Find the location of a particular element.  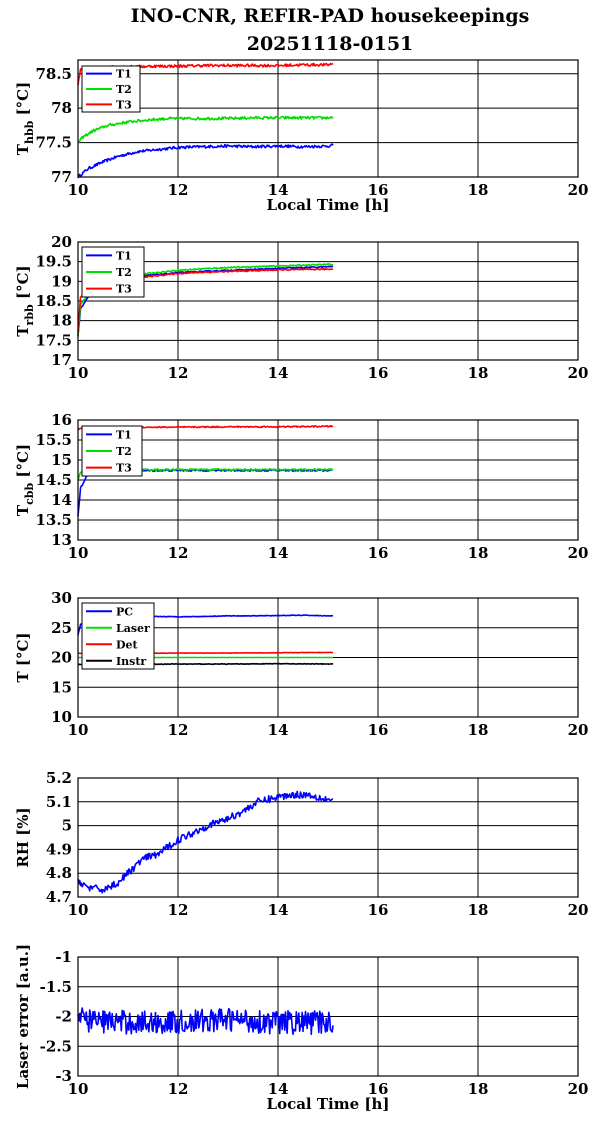

y-tick-label: 18.5 is located at coordinates (53, 301).